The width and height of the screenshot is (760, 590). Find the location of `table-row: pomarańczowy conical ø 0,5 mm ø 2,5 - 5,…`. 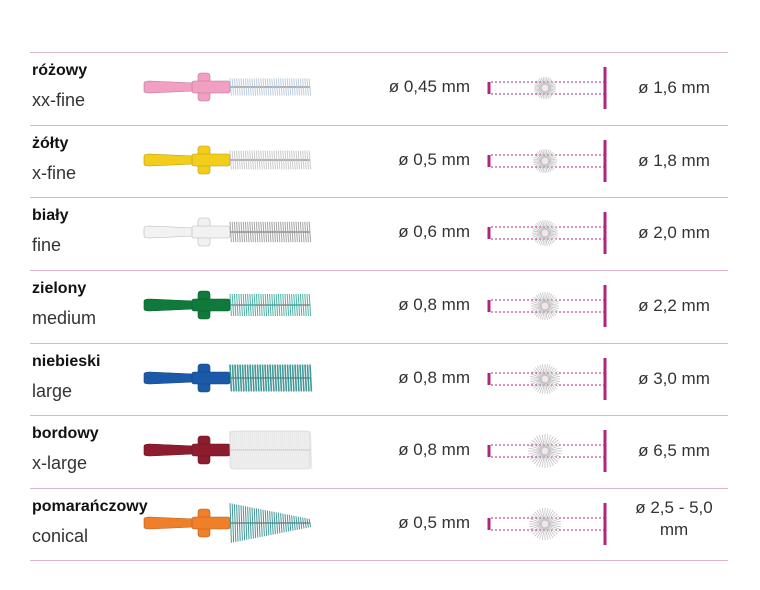

table-row: pomarańczowy conical ø 0,5 mm ø 2,5 - 5,… is located at coordinates (379, 524).